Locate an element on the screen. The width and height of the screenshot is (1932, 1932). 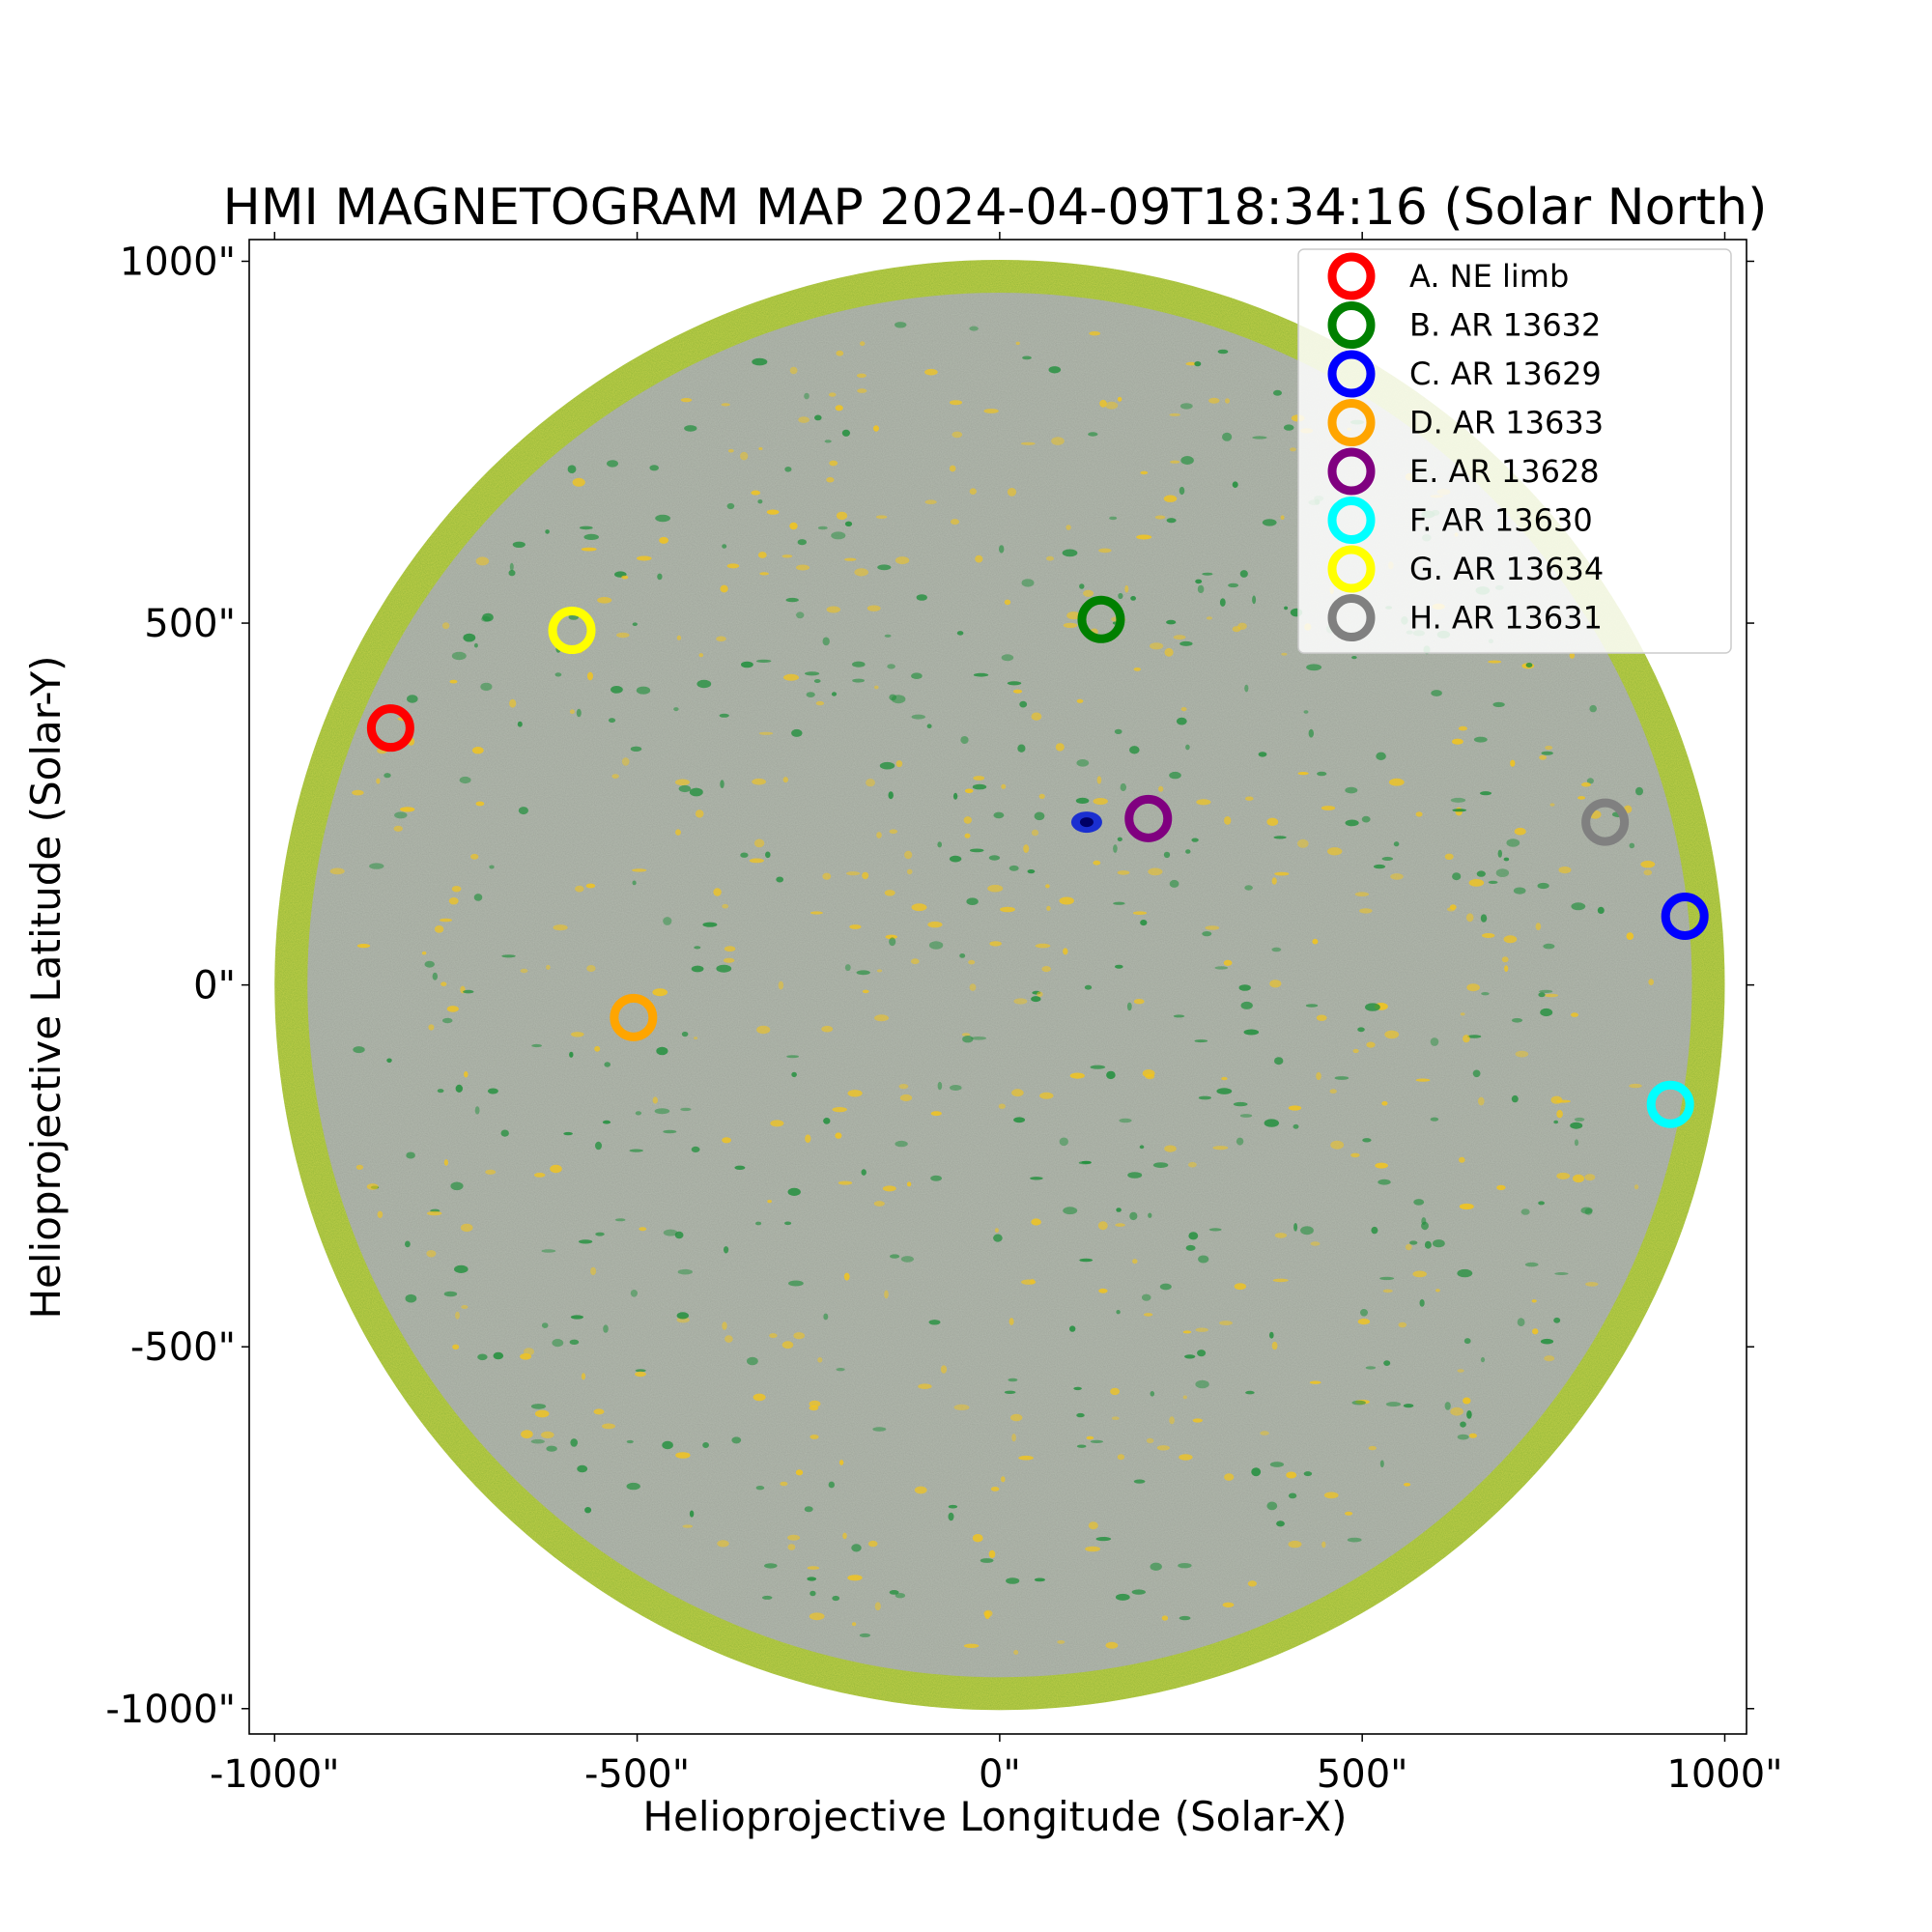
legend-label: F. AR 13630 is located at coordinates (1501, 520).